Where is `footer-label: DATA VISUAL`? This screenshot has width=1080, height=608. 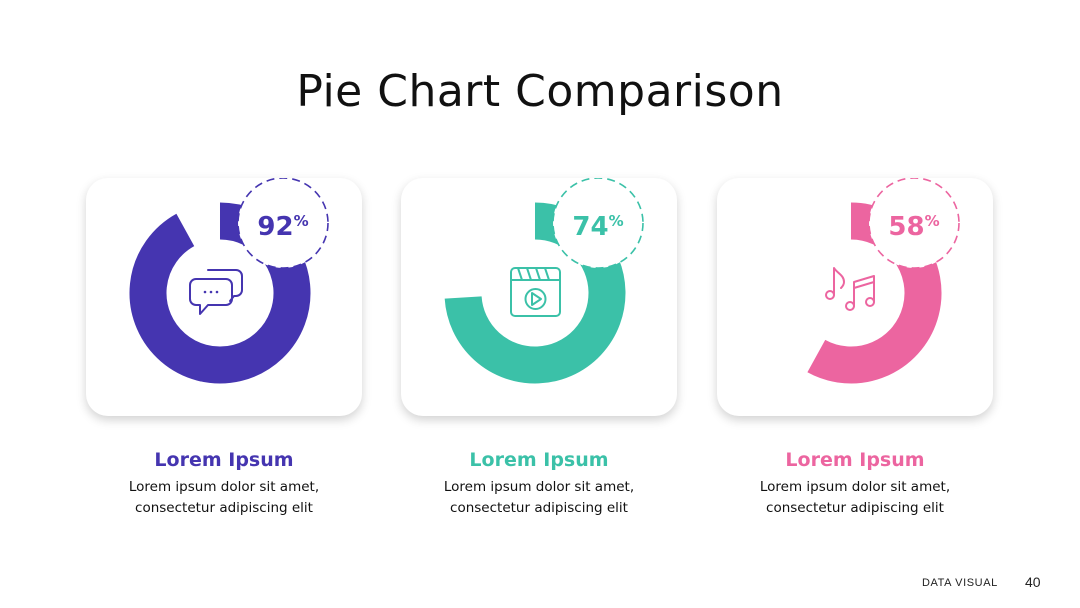 footer-label: DATA VISUAL is located at coordinates (960, 583).